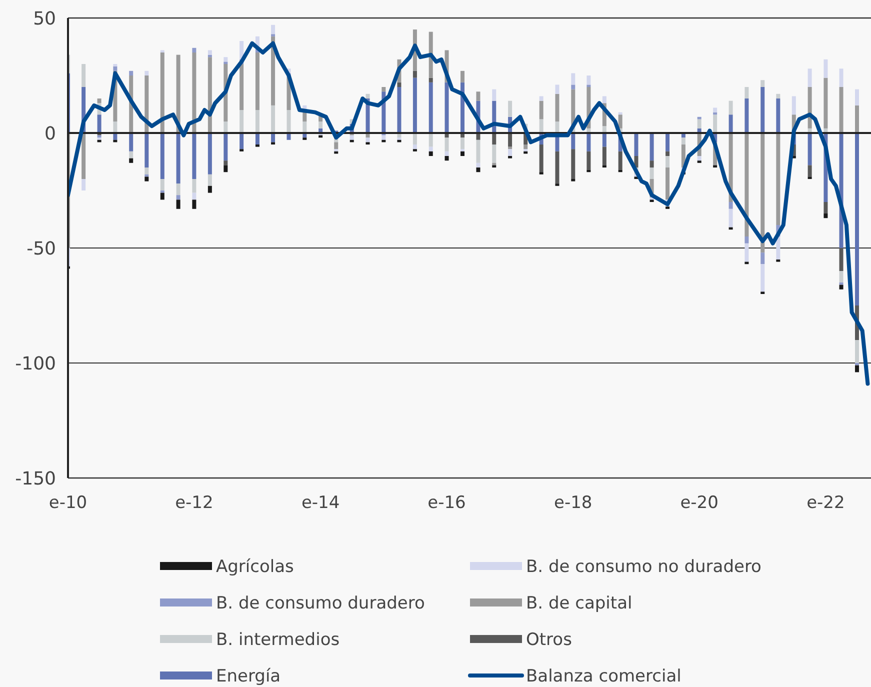 Image resolution: width=871 pixels, height=687 pixels. I want to click on legend-label: B. de consumo duradero, so click(320, 603).